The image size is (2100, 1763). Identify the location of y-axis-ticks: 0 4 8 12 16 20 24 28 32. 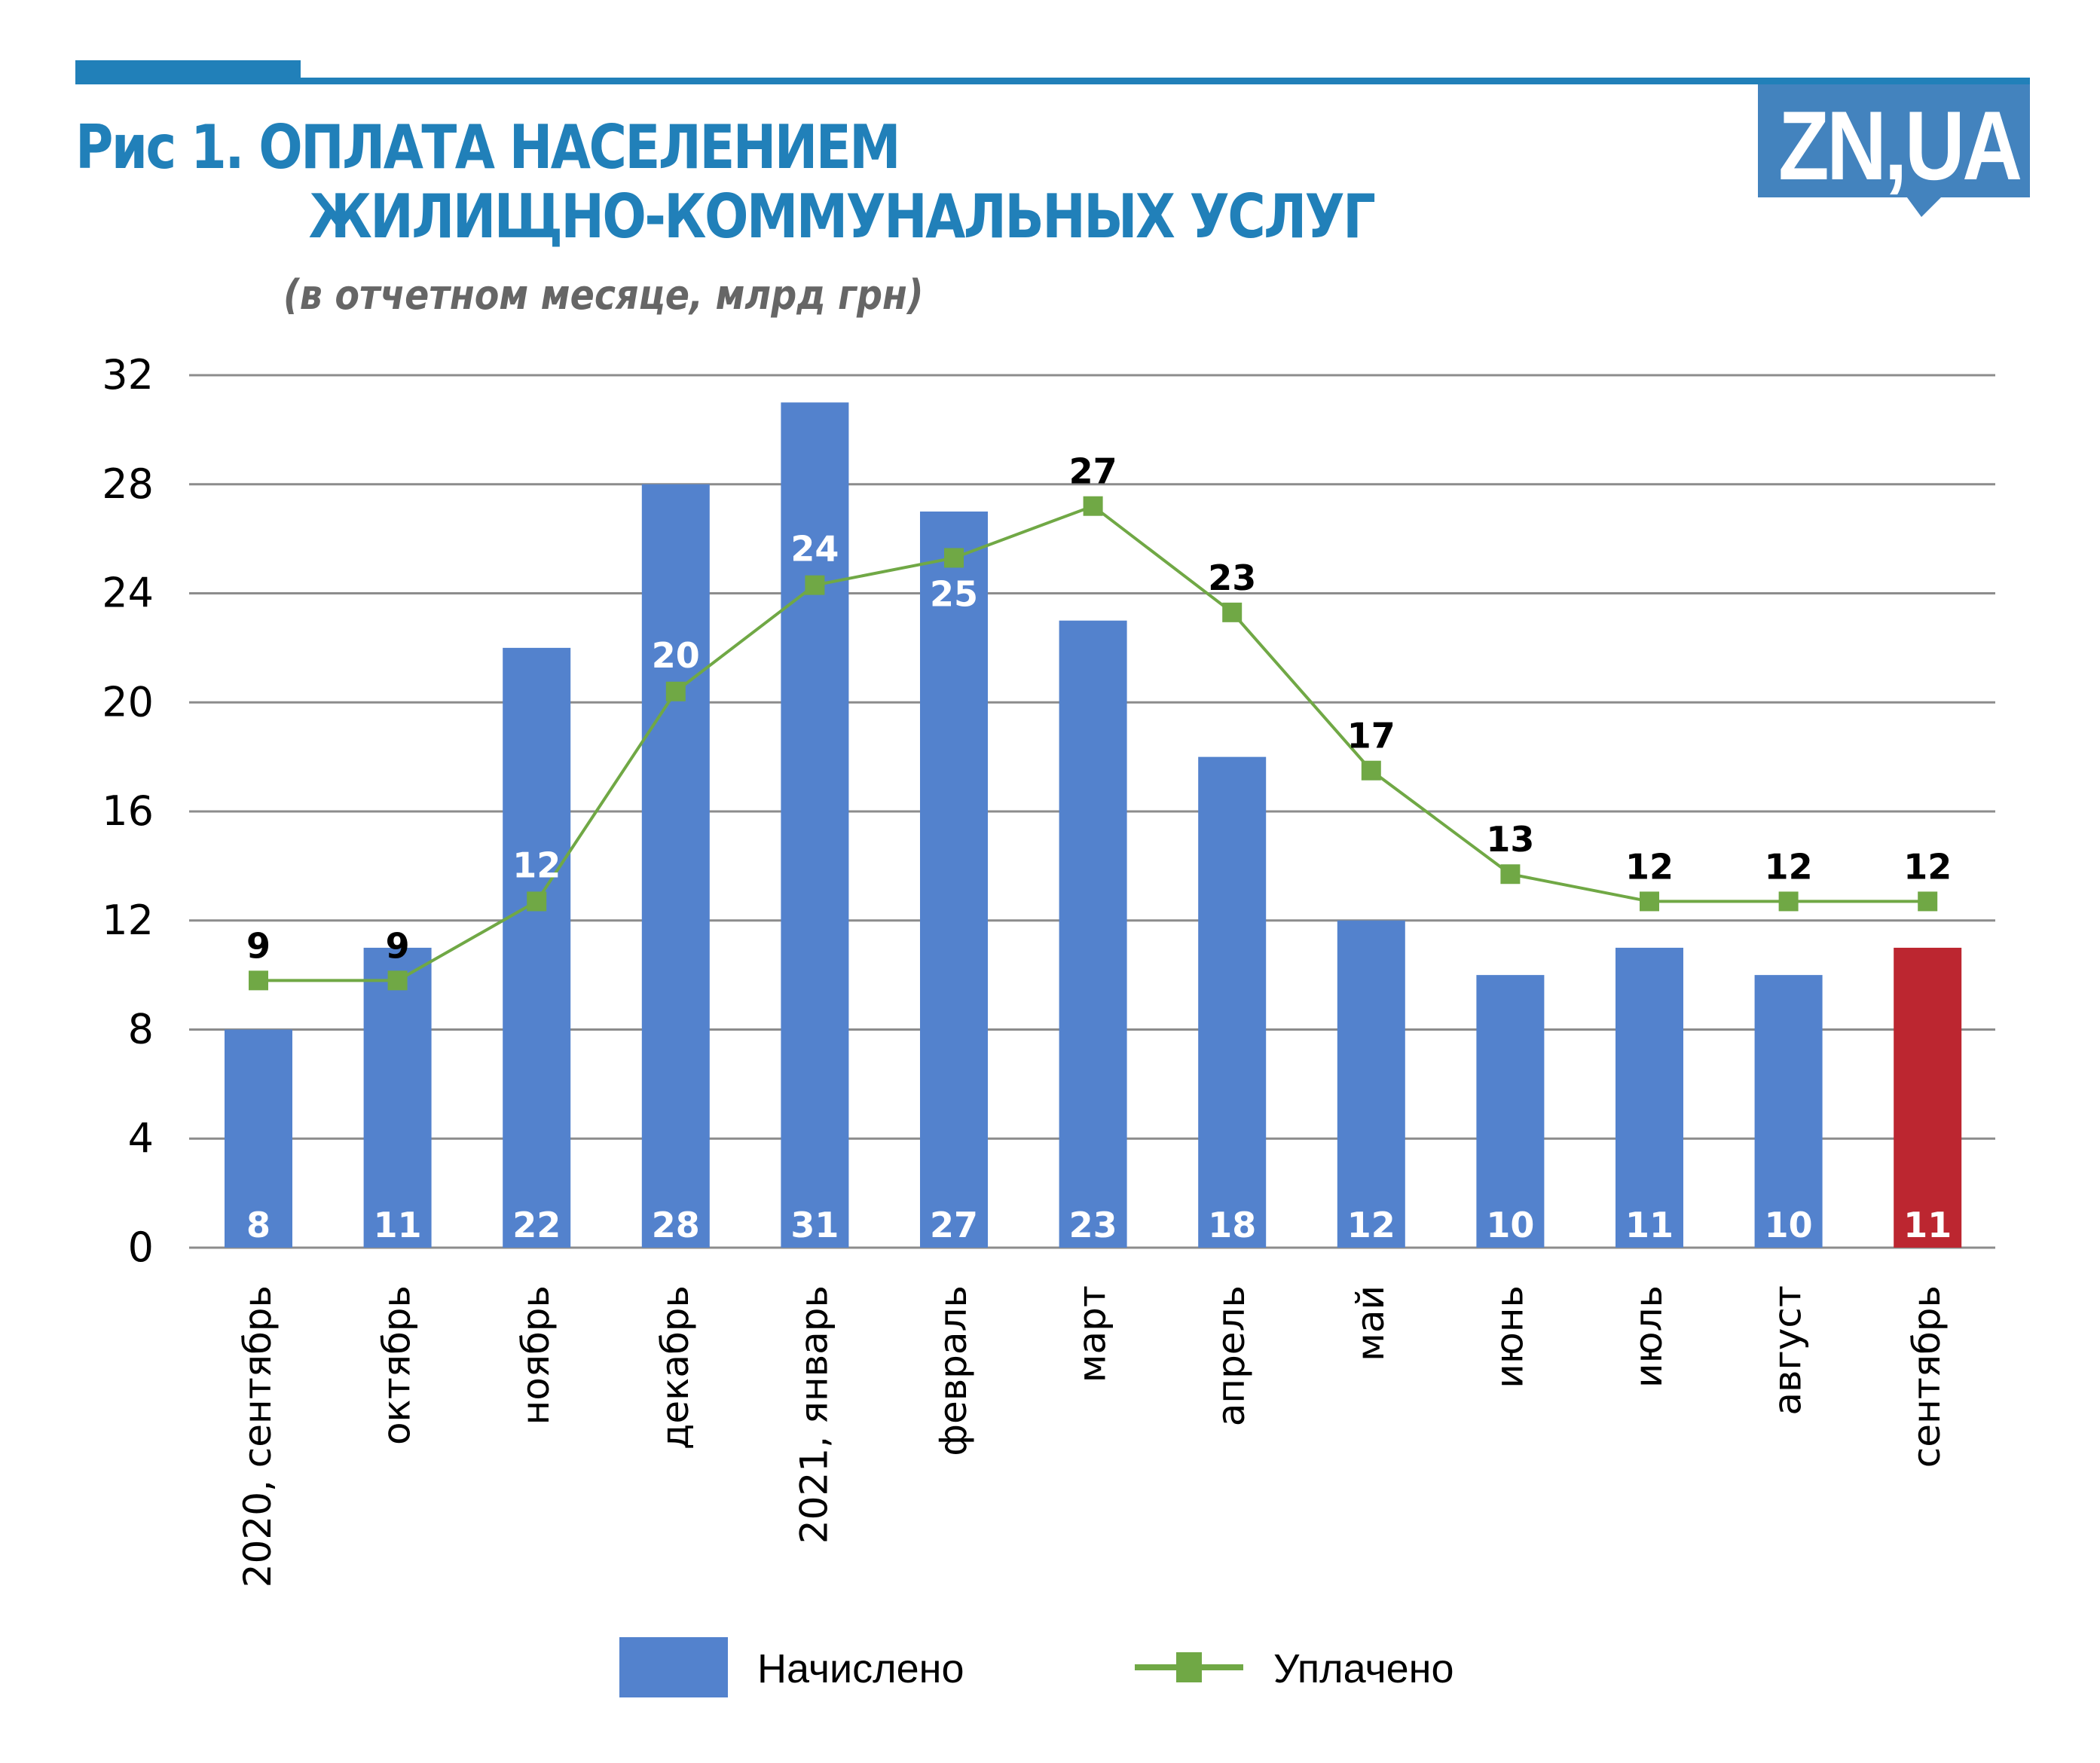
(128, 811).